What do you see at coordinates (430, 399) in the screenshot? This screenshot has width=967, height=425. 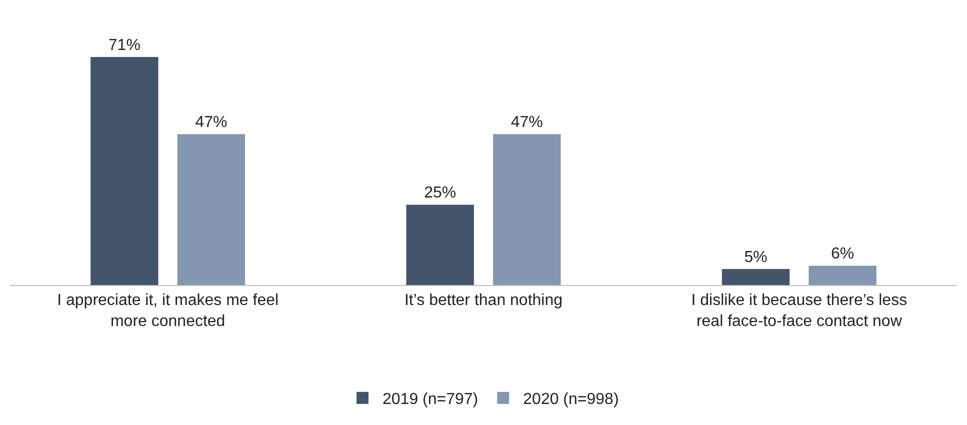 I see `legend-label: 2019 (n=797)` at bounding box center [430, 399].